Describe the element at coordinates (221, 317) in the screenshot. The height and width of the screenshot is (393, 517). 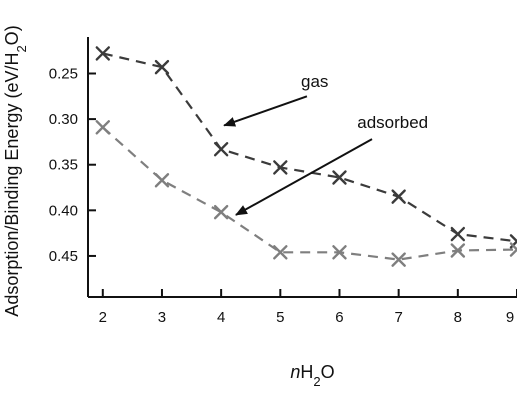
I see `x-tick-label: 4` at that location.